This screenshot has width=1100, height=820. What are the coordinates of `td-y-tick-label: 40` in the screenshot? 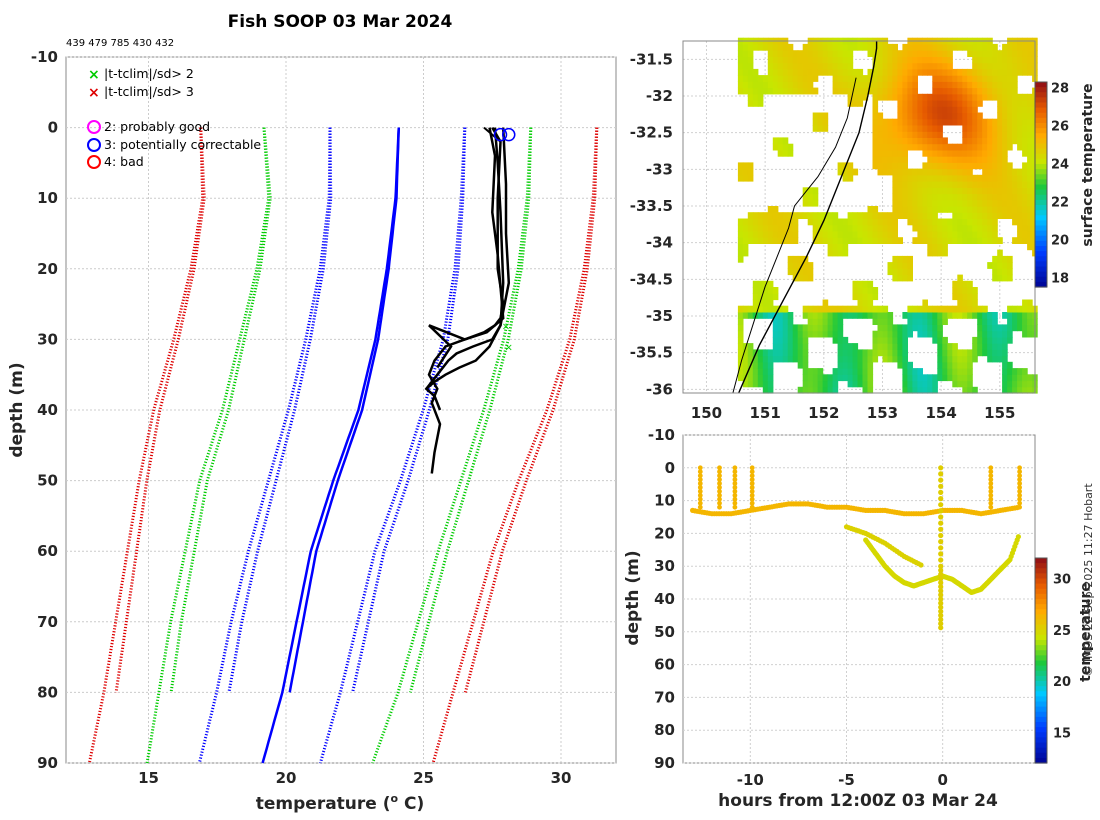 It's located at (664, 599).